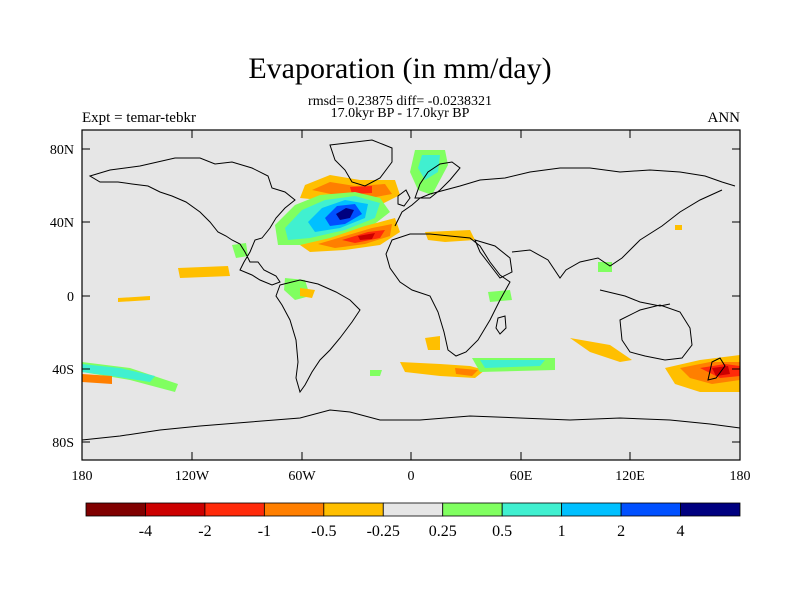 This screenshot has height=600, width=800. I want to click on season-label: ANN, so click(724, 118).